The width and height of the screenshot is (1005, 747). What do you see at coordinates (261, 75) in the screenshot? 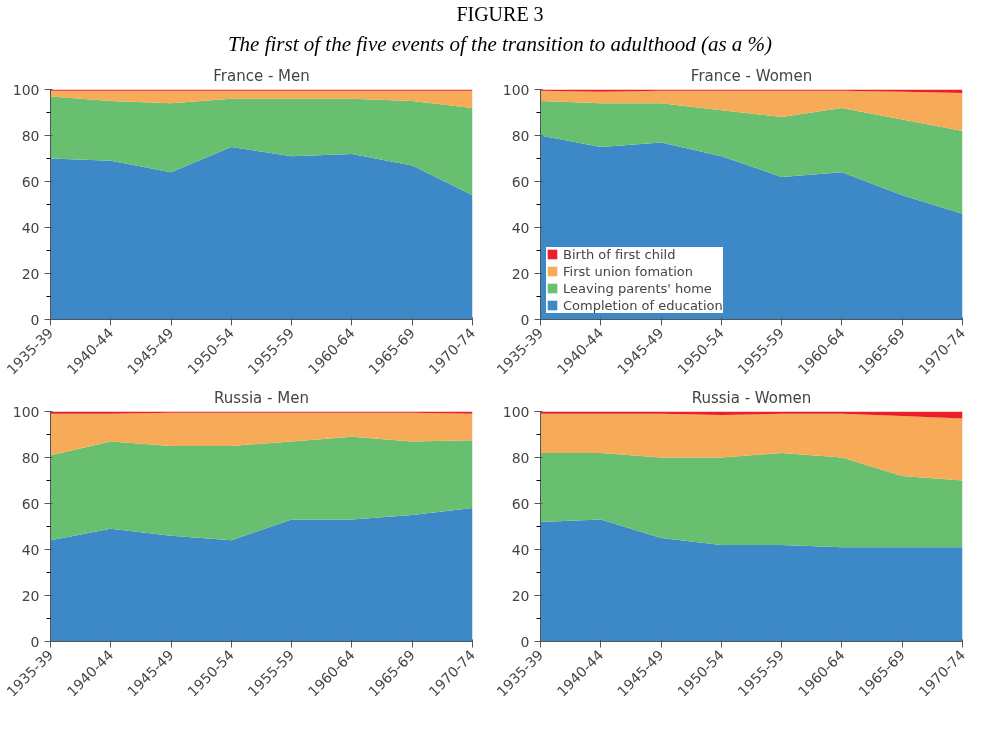
I see `chart-title: France - Men` at bounding box center [261, 75].